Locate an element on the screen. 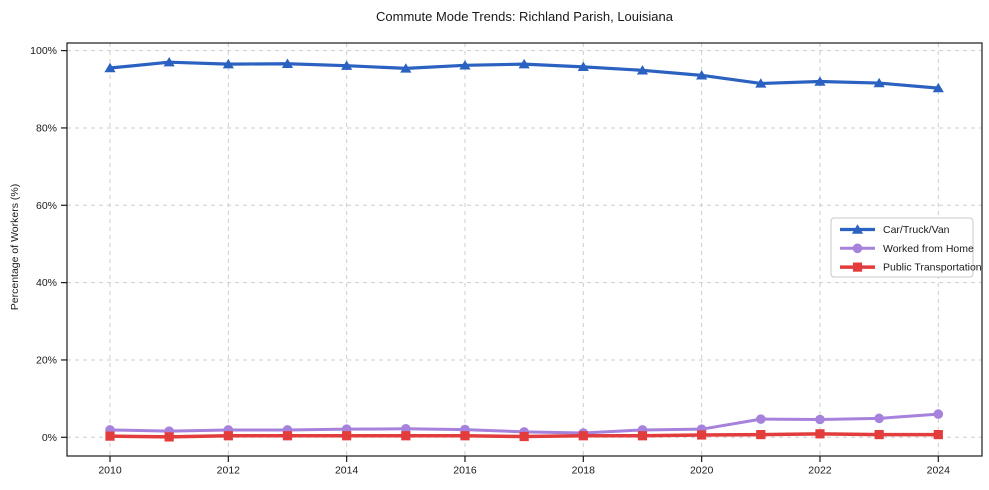 The width and height of the screenshot is (989, 490). legend-circle-marker-icon is located at coordinates (857, 248).